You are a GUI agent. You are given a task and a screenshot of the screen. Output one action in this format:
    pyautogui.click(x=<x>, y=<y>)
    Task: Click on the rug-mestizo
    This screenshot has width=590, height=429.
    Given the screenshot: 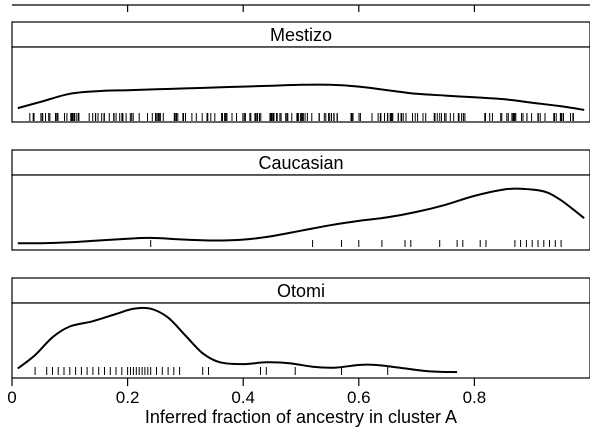 What is the action you would take?
    pyautogui.click(x=301, y=117)
    